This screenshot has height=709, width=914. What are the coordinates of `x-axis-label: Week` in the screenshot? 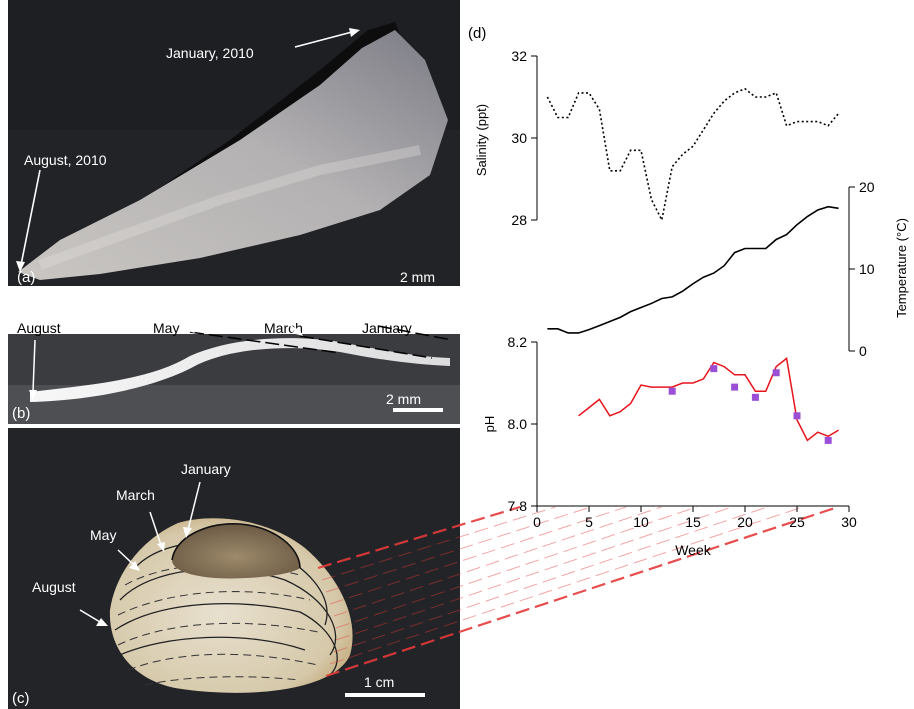 It's located at (693, 550).